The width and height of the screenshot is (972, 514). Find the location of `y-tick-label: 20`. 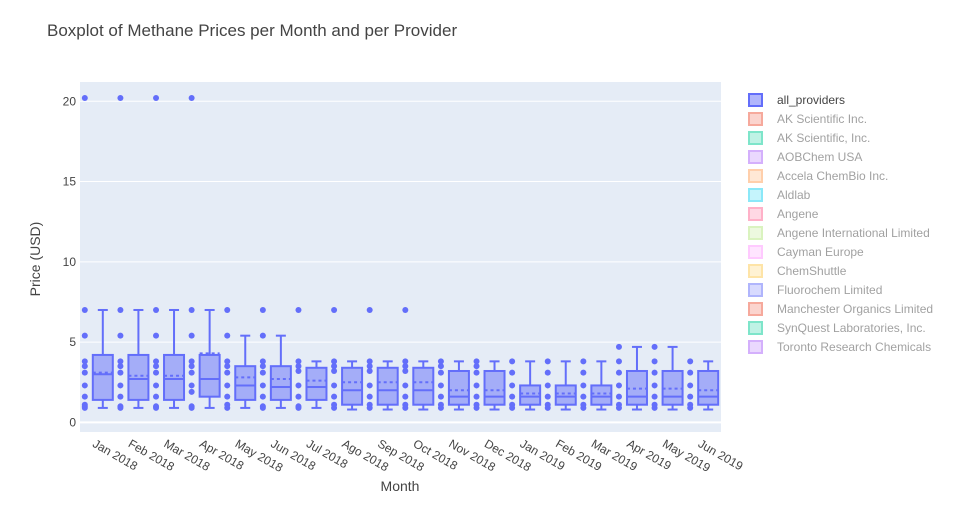

y-tick-label: 20 is located at coordinates (70, 101).